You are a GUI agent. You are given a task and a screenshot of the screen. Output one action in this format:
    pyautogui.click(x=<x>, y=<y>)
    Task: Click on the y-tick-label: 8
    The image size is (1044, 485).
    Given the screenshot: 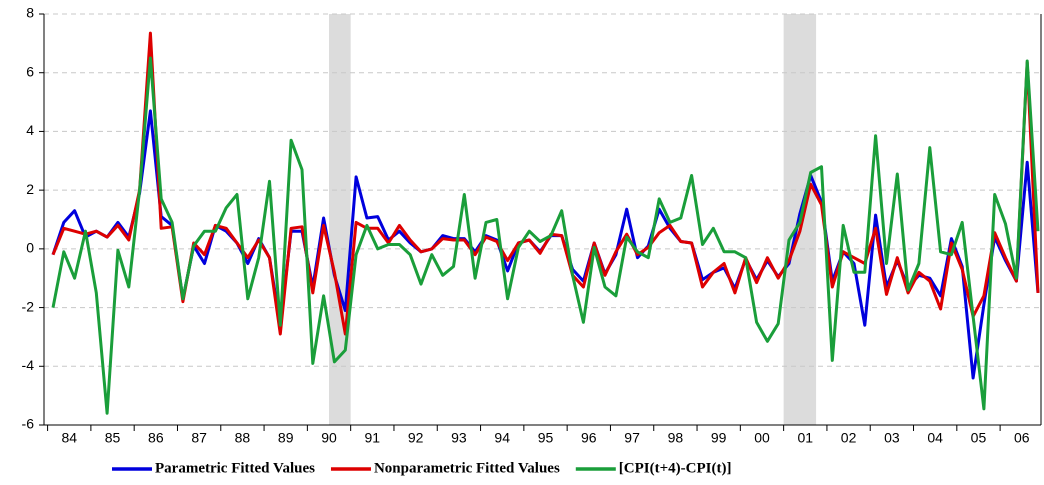 What is the action you would take?
    pyautogui.click(x=30, y=13)
    